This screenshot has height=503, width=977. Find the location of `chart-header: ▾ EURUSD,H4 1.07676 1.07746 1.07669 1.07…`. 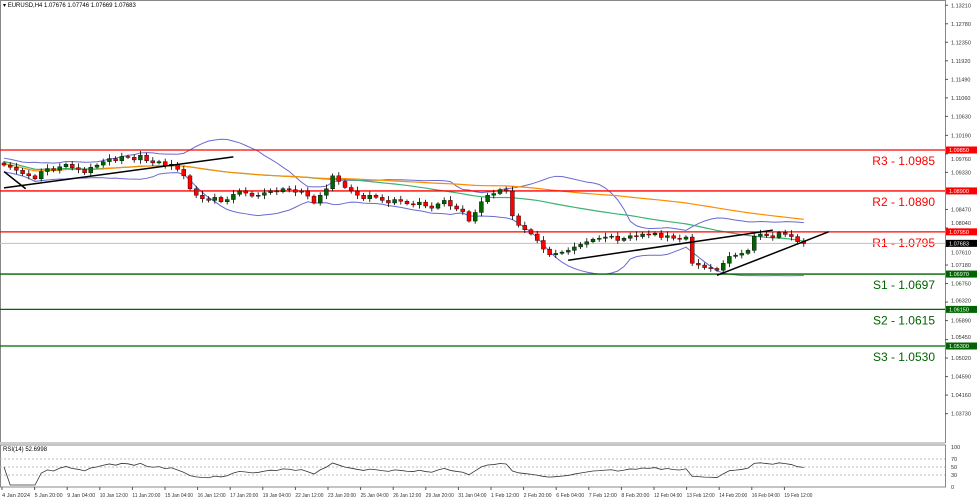

chart-header: ▾ EURUSD,H4 1.07676 1.07746 1.07669 1.07… is located at coordinates (69, 5).